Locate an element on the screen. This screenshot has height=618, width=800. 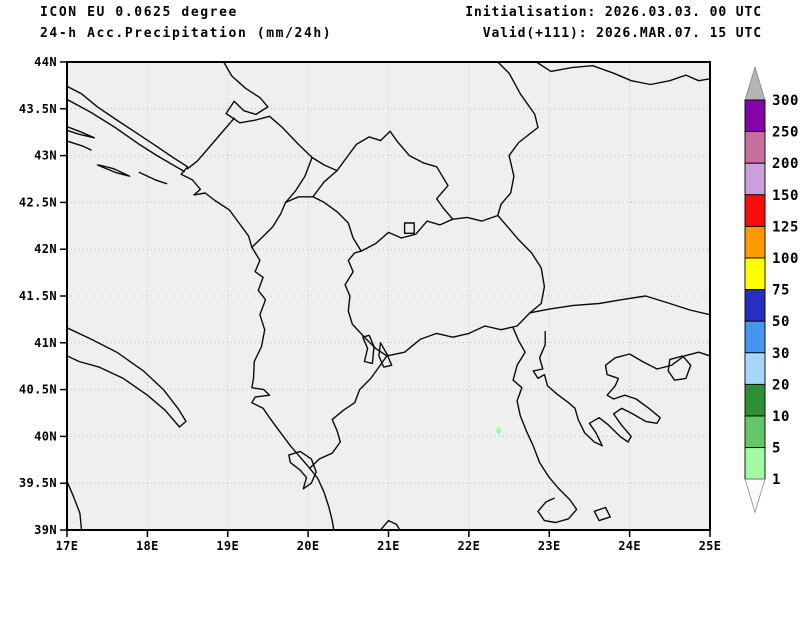
valid-time-label: Valid(+111): 2026.MAR.07. 15 UTC is located at coordinates (622, 33).